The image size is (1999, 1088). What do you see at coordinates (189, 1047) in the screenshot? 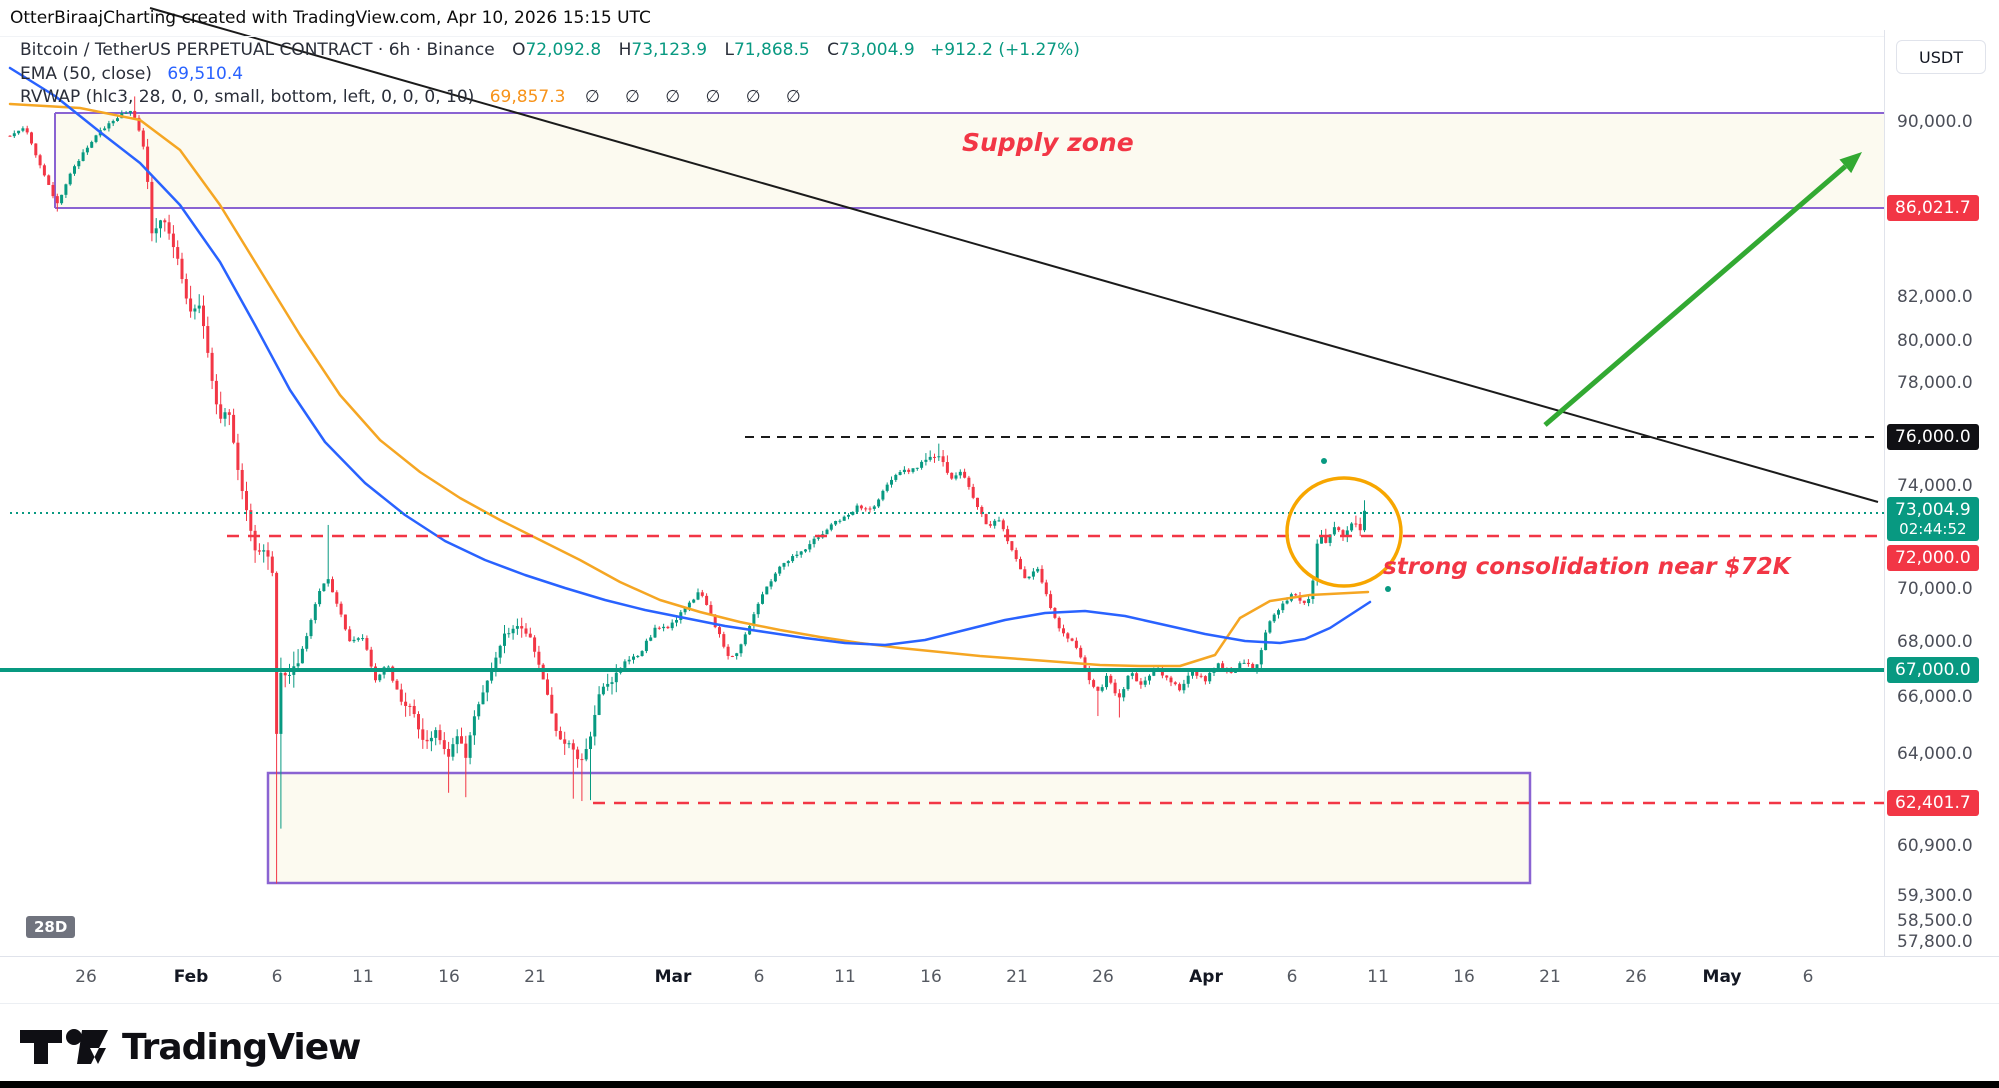
I see `tradingview-logo: TradingView` at bounding box center [189, 1047].